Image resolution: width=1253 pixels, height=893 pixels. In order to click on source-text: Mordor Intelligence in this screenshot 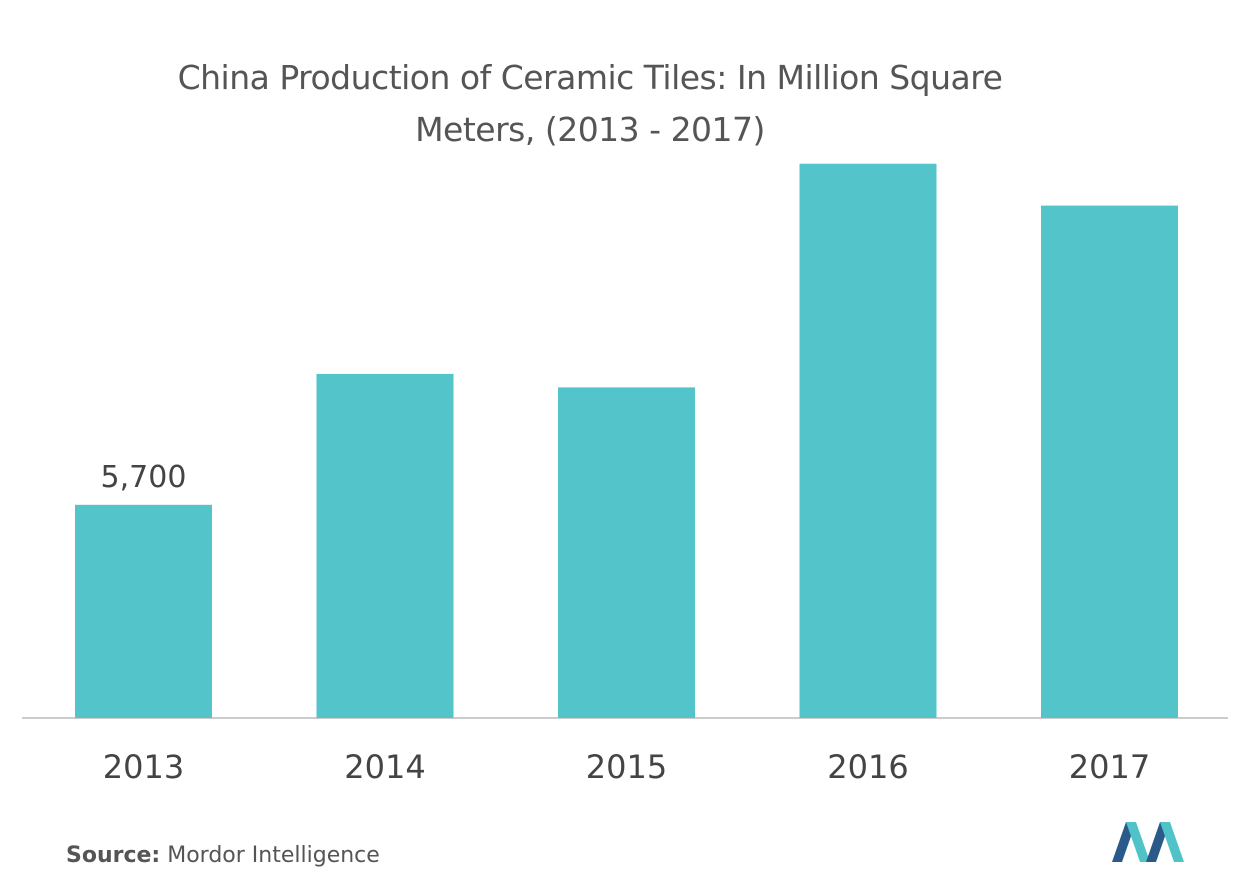, I will do `click(273, 855)`.